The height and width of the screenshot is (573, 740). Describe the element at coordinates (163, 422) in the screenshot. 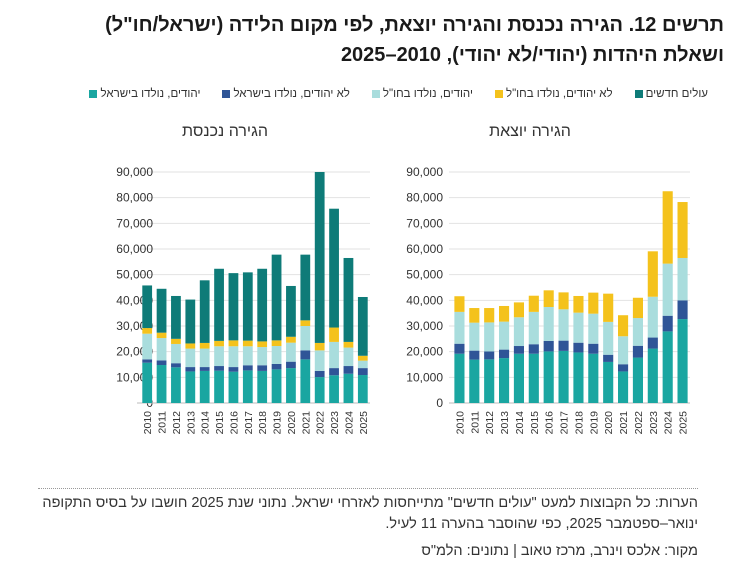

I see `x-tick-label: 2011` at that location.